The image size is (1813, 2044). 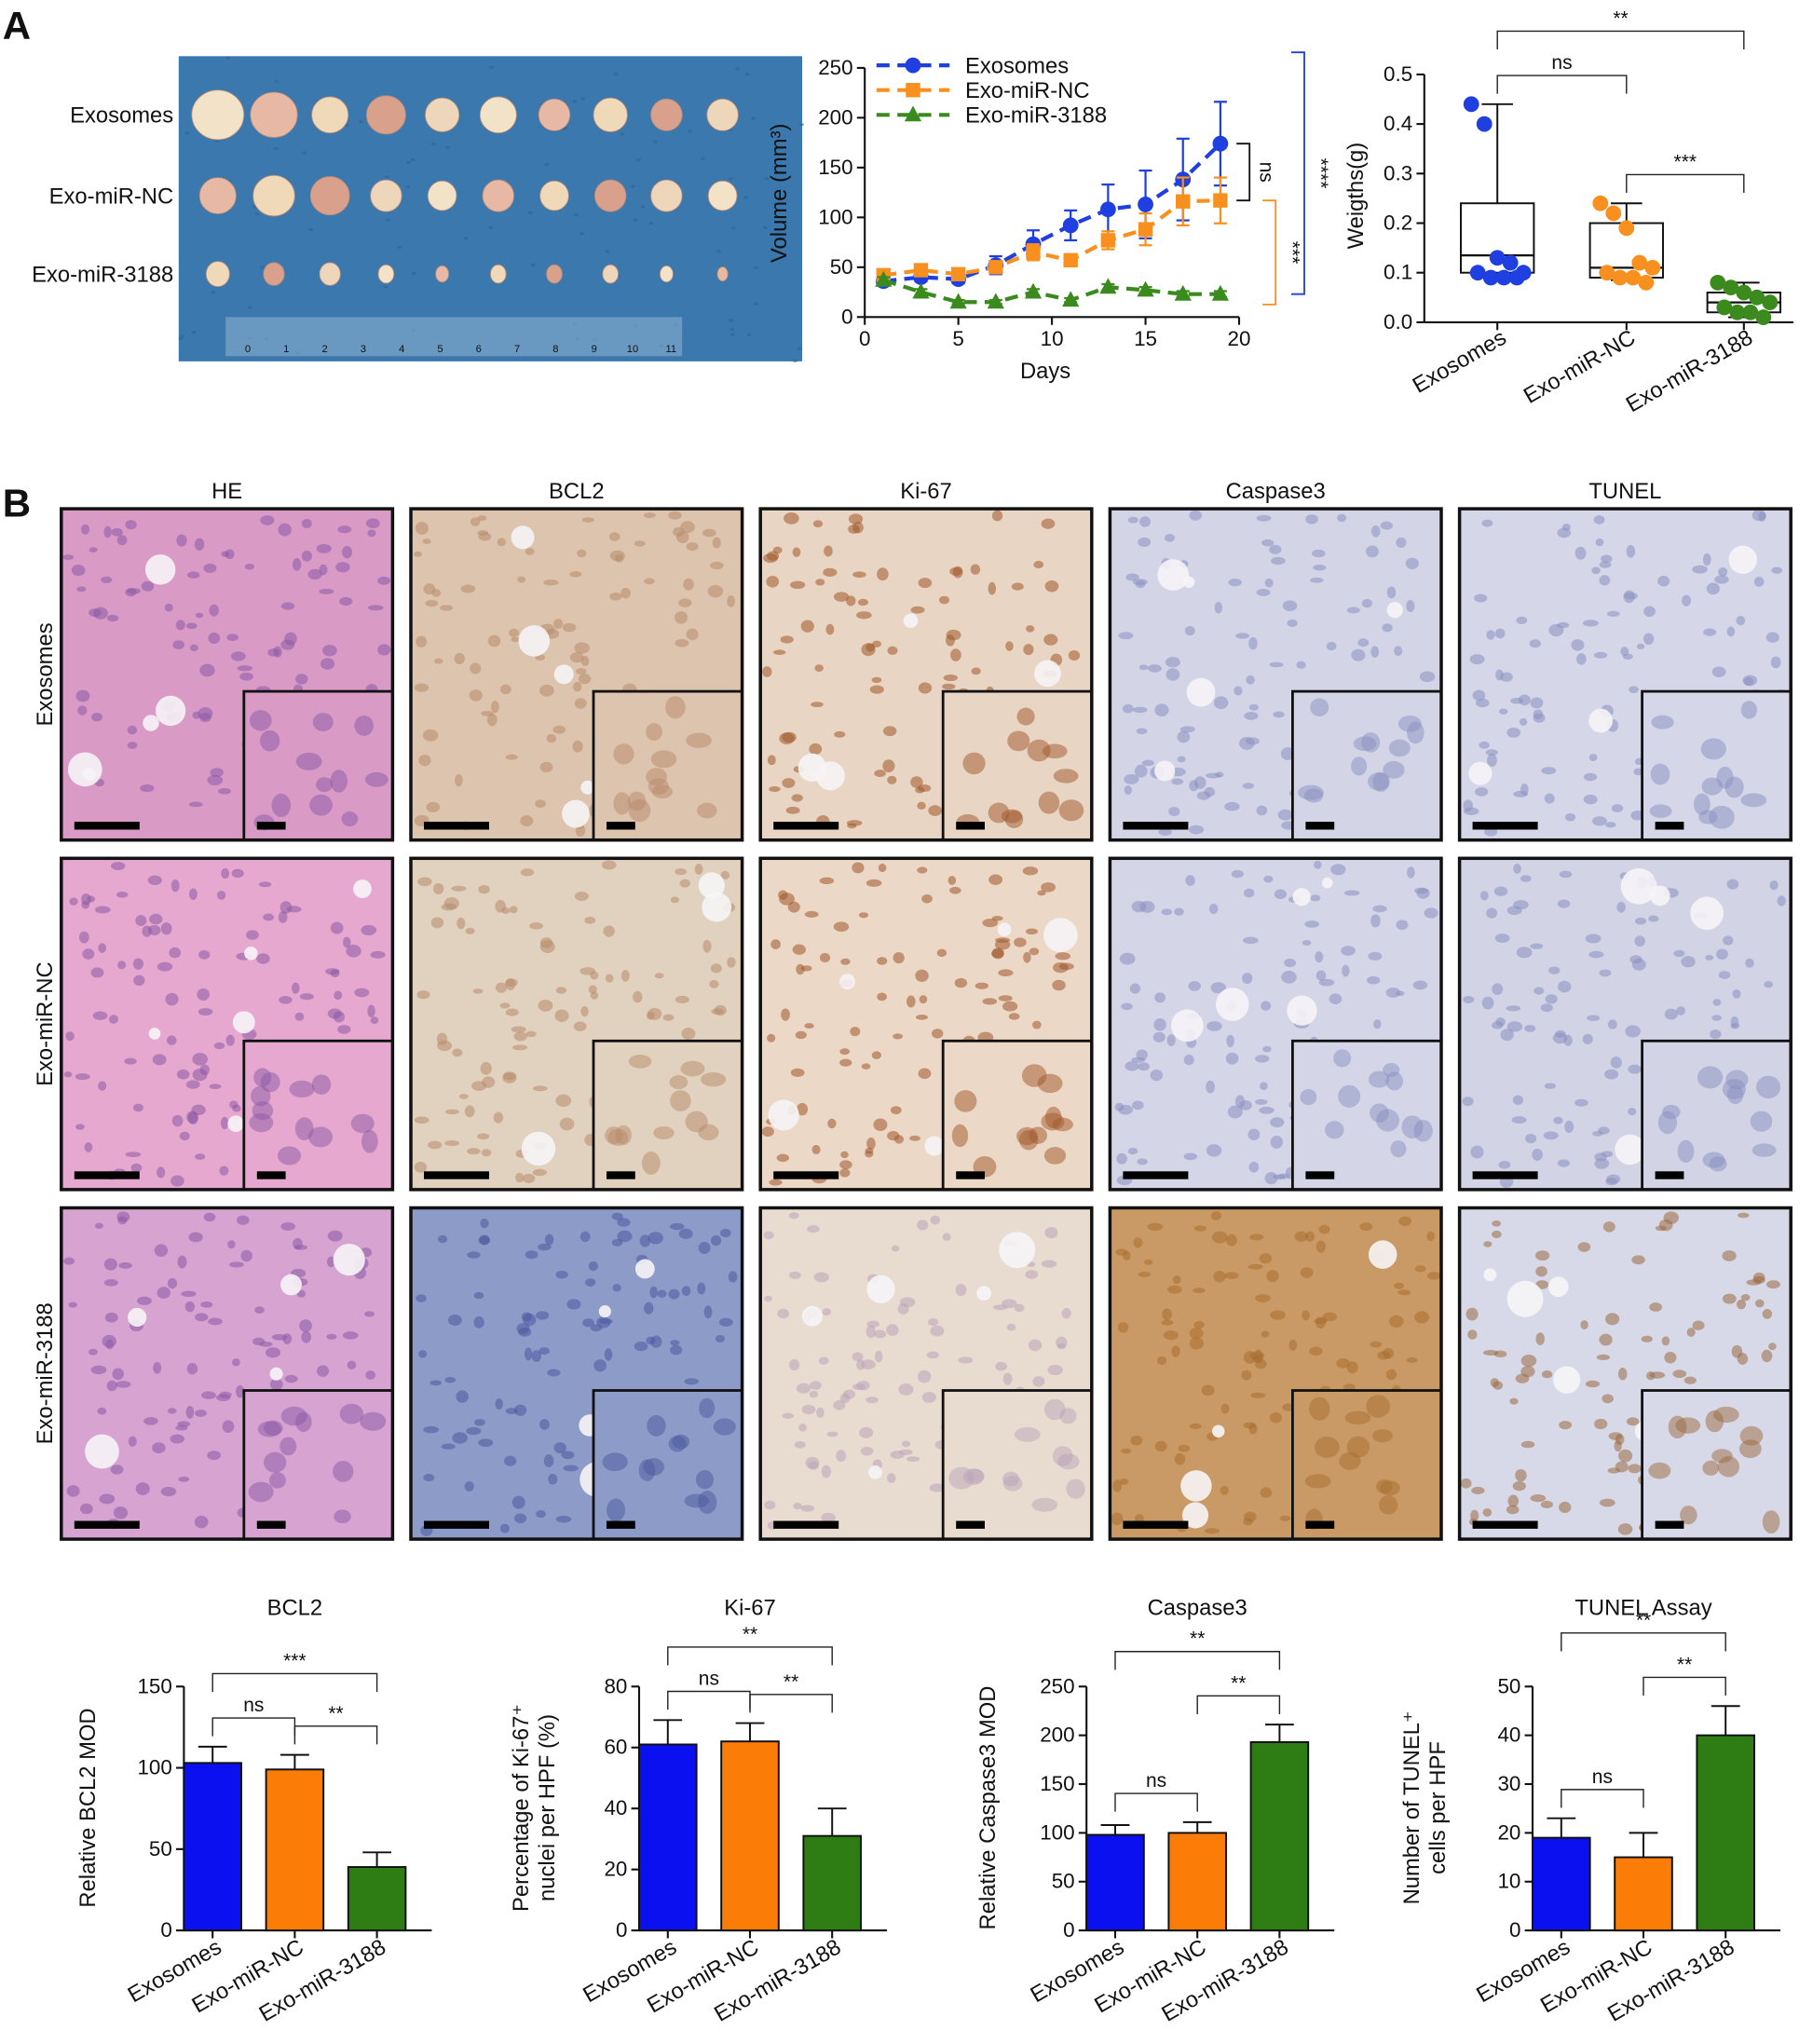 I want to click on y-tick-label: 0, so click(x=1068, y=1930).